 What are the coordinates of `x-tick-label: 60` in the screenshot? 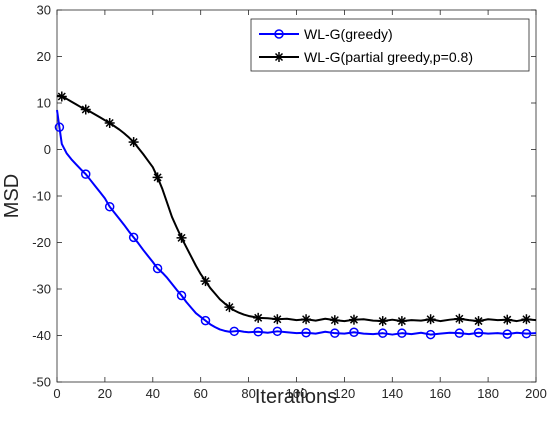 It's located at (200, 393).